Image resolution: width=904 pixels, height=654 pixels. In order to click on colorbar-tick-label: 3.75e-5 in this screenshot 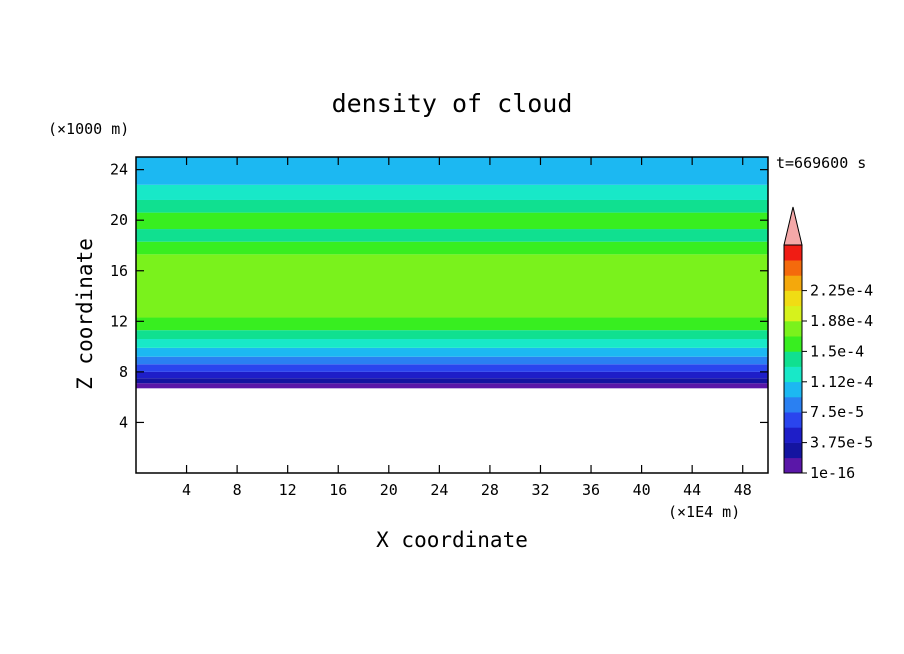, I will do `click(841, 443)`.